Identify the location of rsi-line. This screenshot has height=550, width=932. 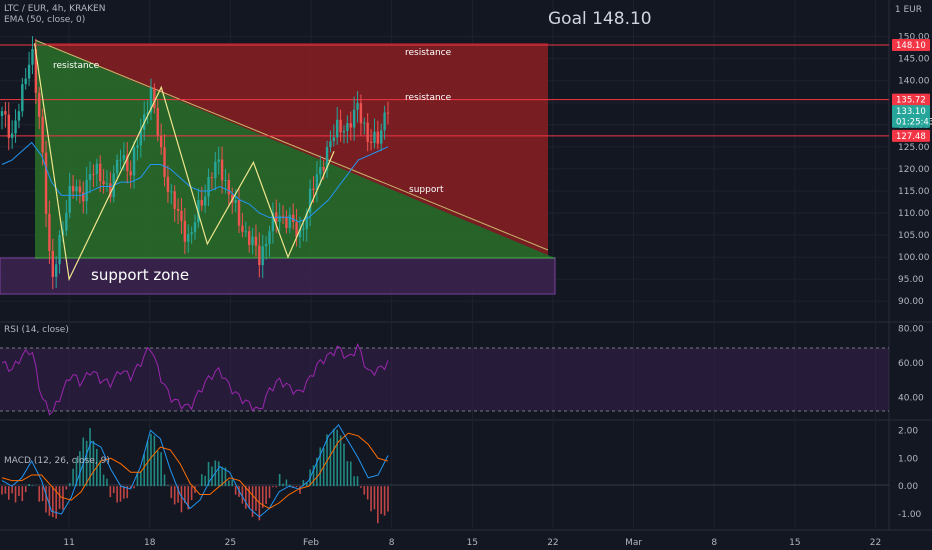
(195, 379).